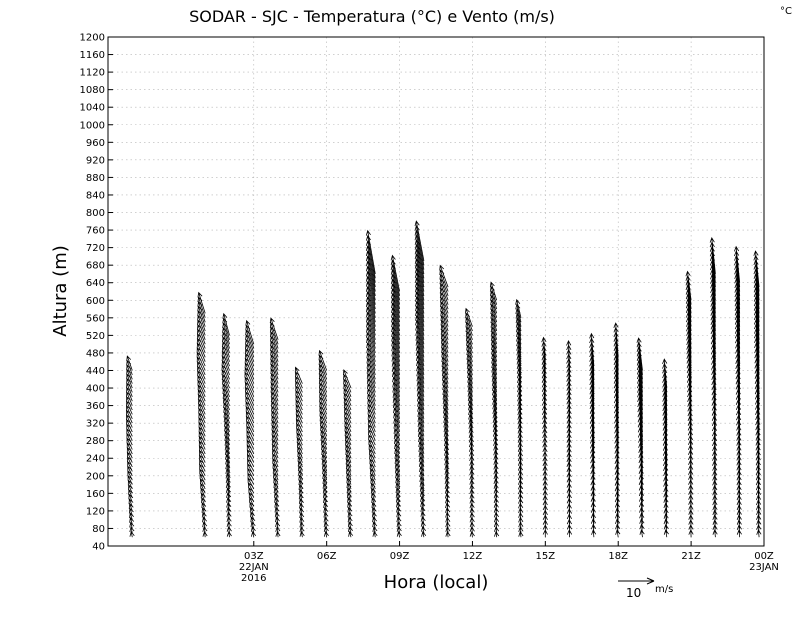 The width and height of the screenshot is (800, 618). I want to click on y-tick-label: 600, so click(95, 301).